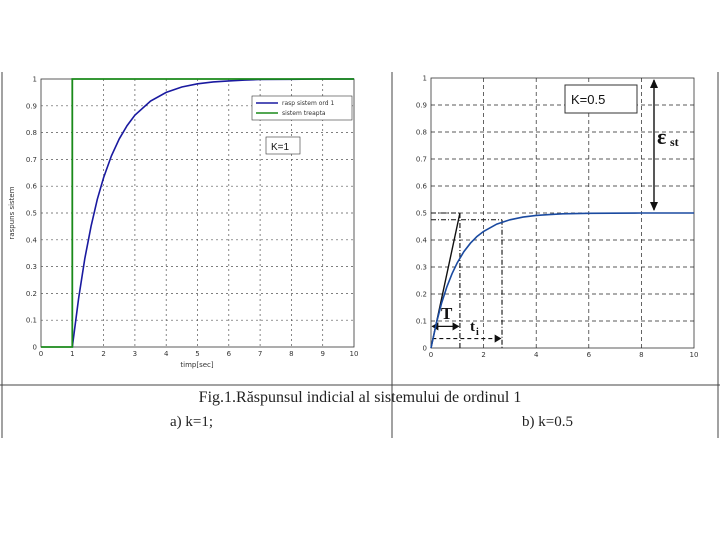 The image size is (720, 540). I want to click on annotation-k05: K=0.5, so click(588, 99).